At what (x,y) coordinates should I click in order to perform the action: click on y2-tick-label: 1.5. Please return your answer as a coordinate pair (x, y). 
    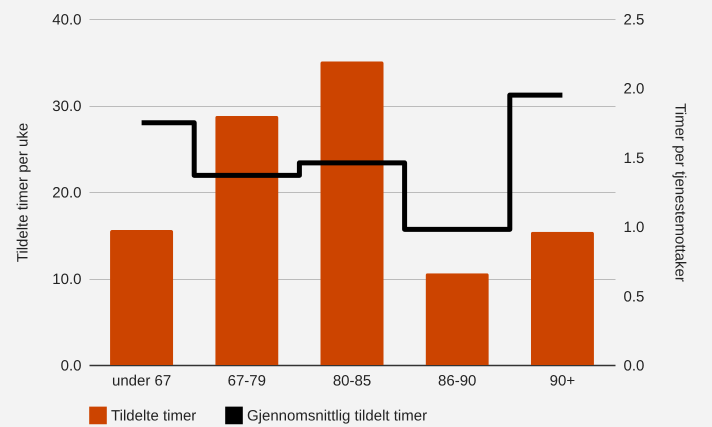
    Looking at the image, I should click on (634, 158).